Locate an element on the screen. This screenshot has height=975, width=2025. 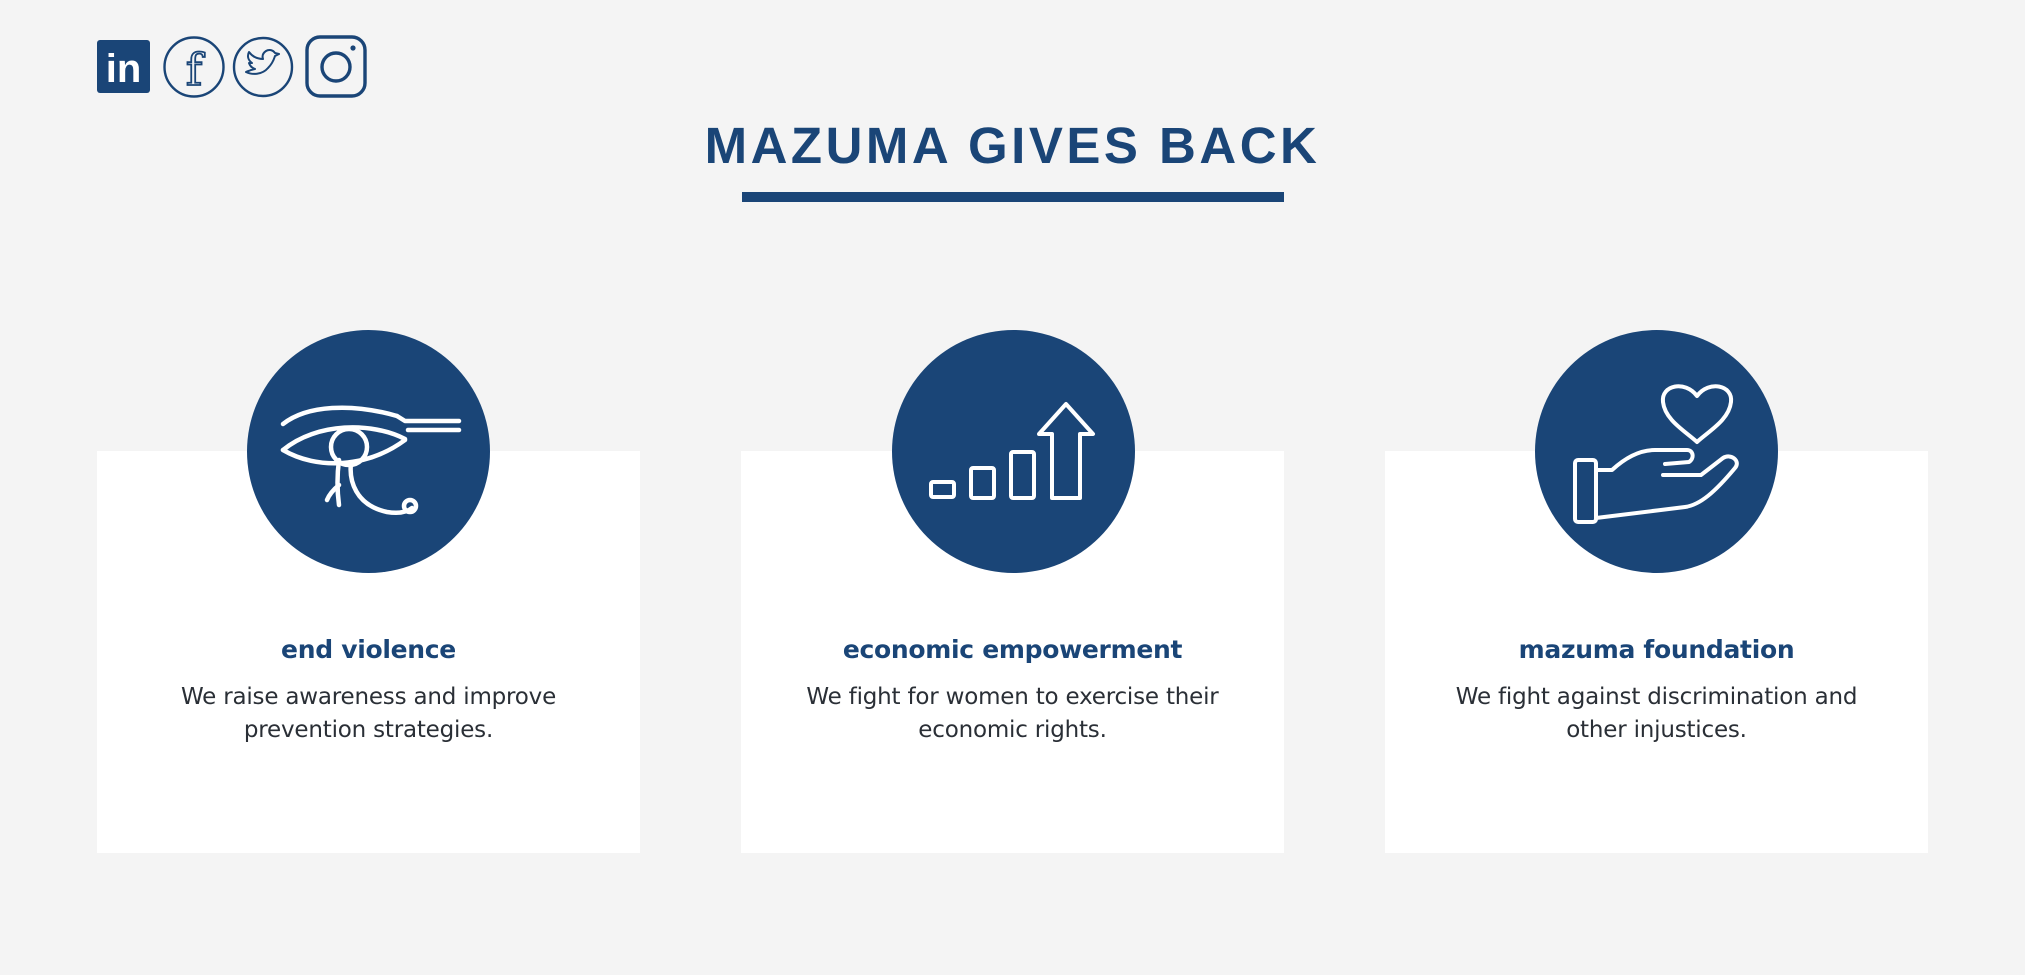
instagram-link is located at coordinates (336, 67).